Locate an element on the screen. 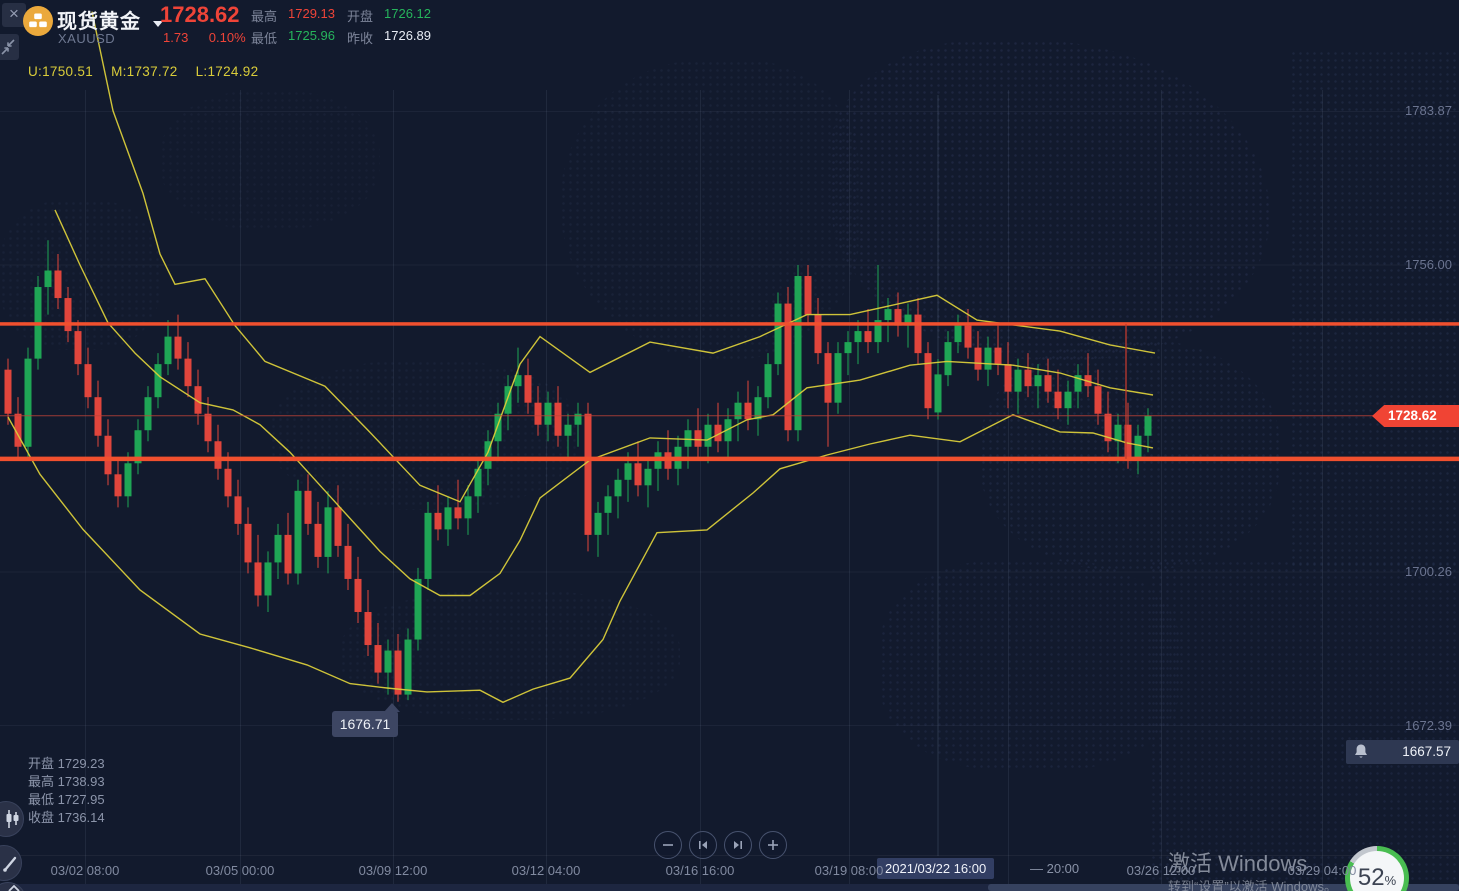 This screenshot has height=891, width=1459. symbol-selector: 现货黄金 is located at coordinates (110, 19).